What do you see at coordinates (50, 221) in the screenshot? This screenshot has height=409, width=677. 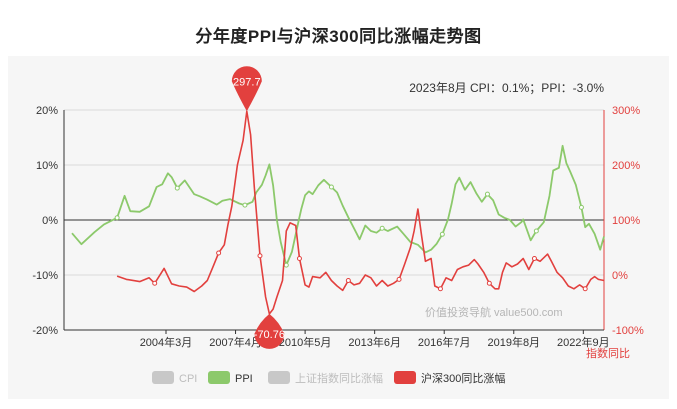 I see `y-left-tick-label: 0%` at bounding box center [50, 221].